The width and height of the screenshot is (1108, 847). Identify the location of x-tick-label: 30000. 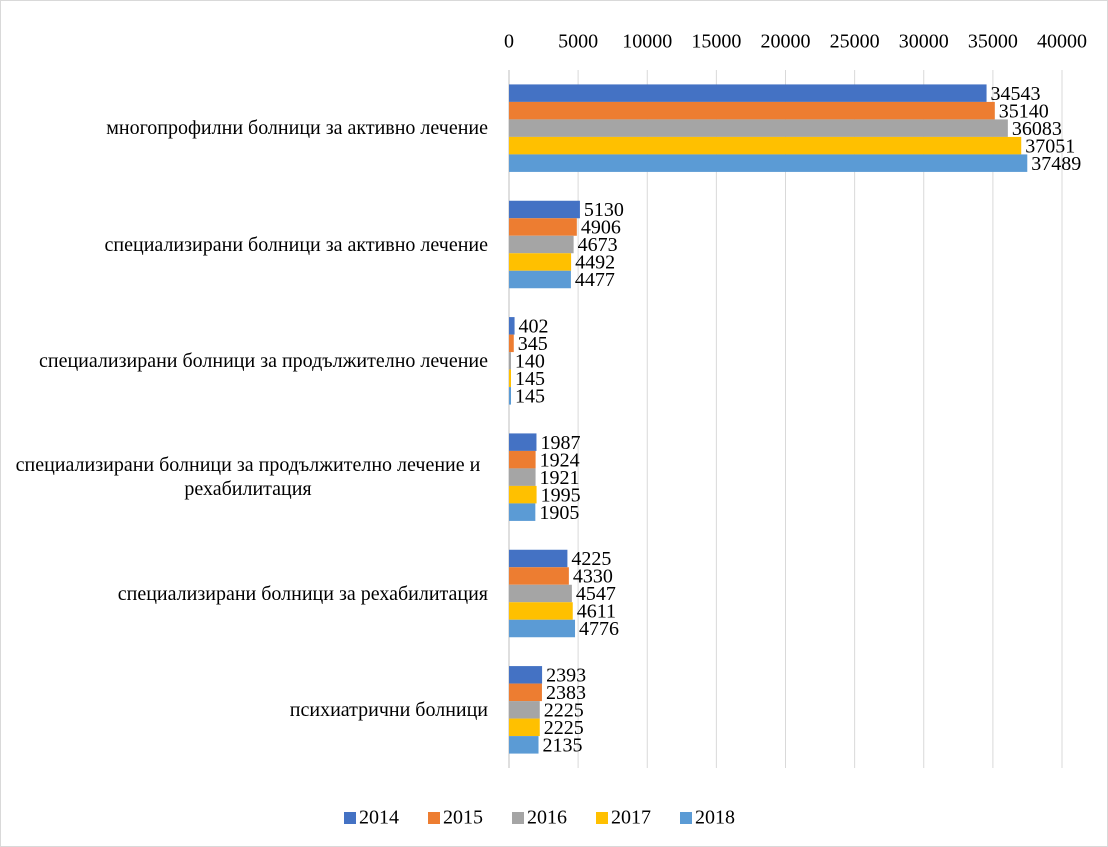
(924, 42).